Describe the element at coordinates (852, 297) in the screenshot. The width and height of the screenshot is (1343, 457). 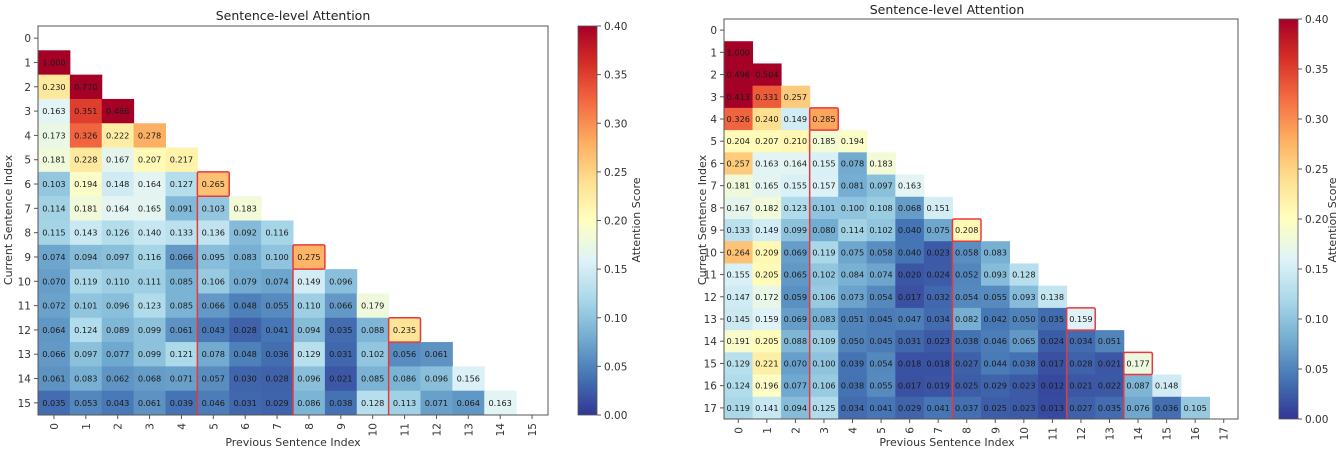
I see `cell-value-label: 0.073` at that location.